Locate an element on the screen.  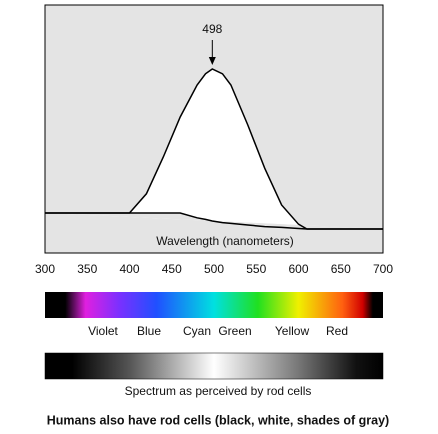
annotation-arrowhead is located at coordinates (212, 61).